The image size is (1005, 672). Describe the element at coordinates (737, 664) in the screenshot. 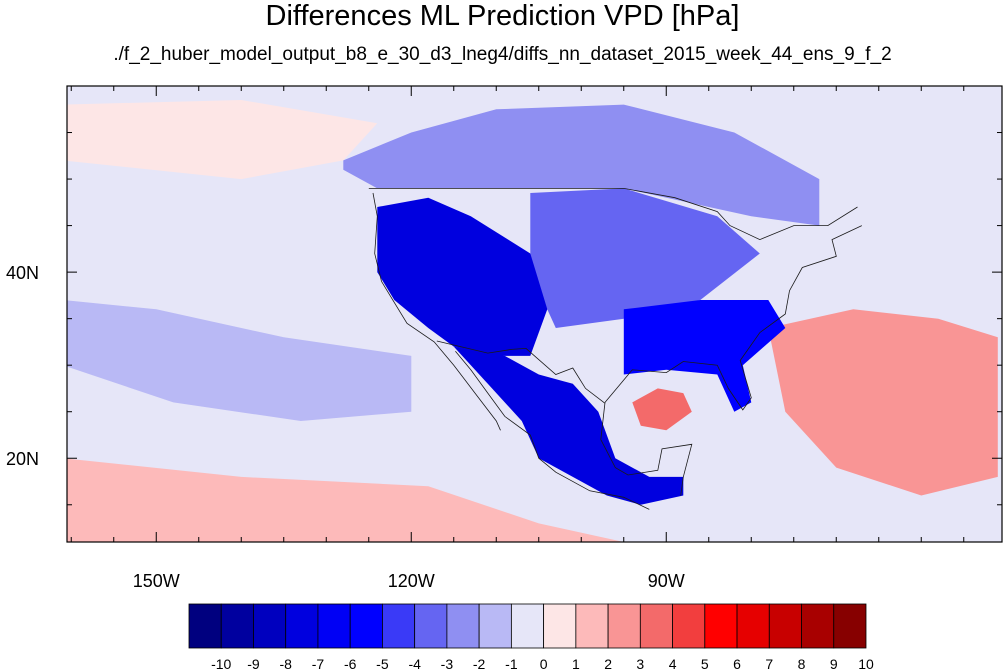

I see `colorbar-label: 6` at that location.